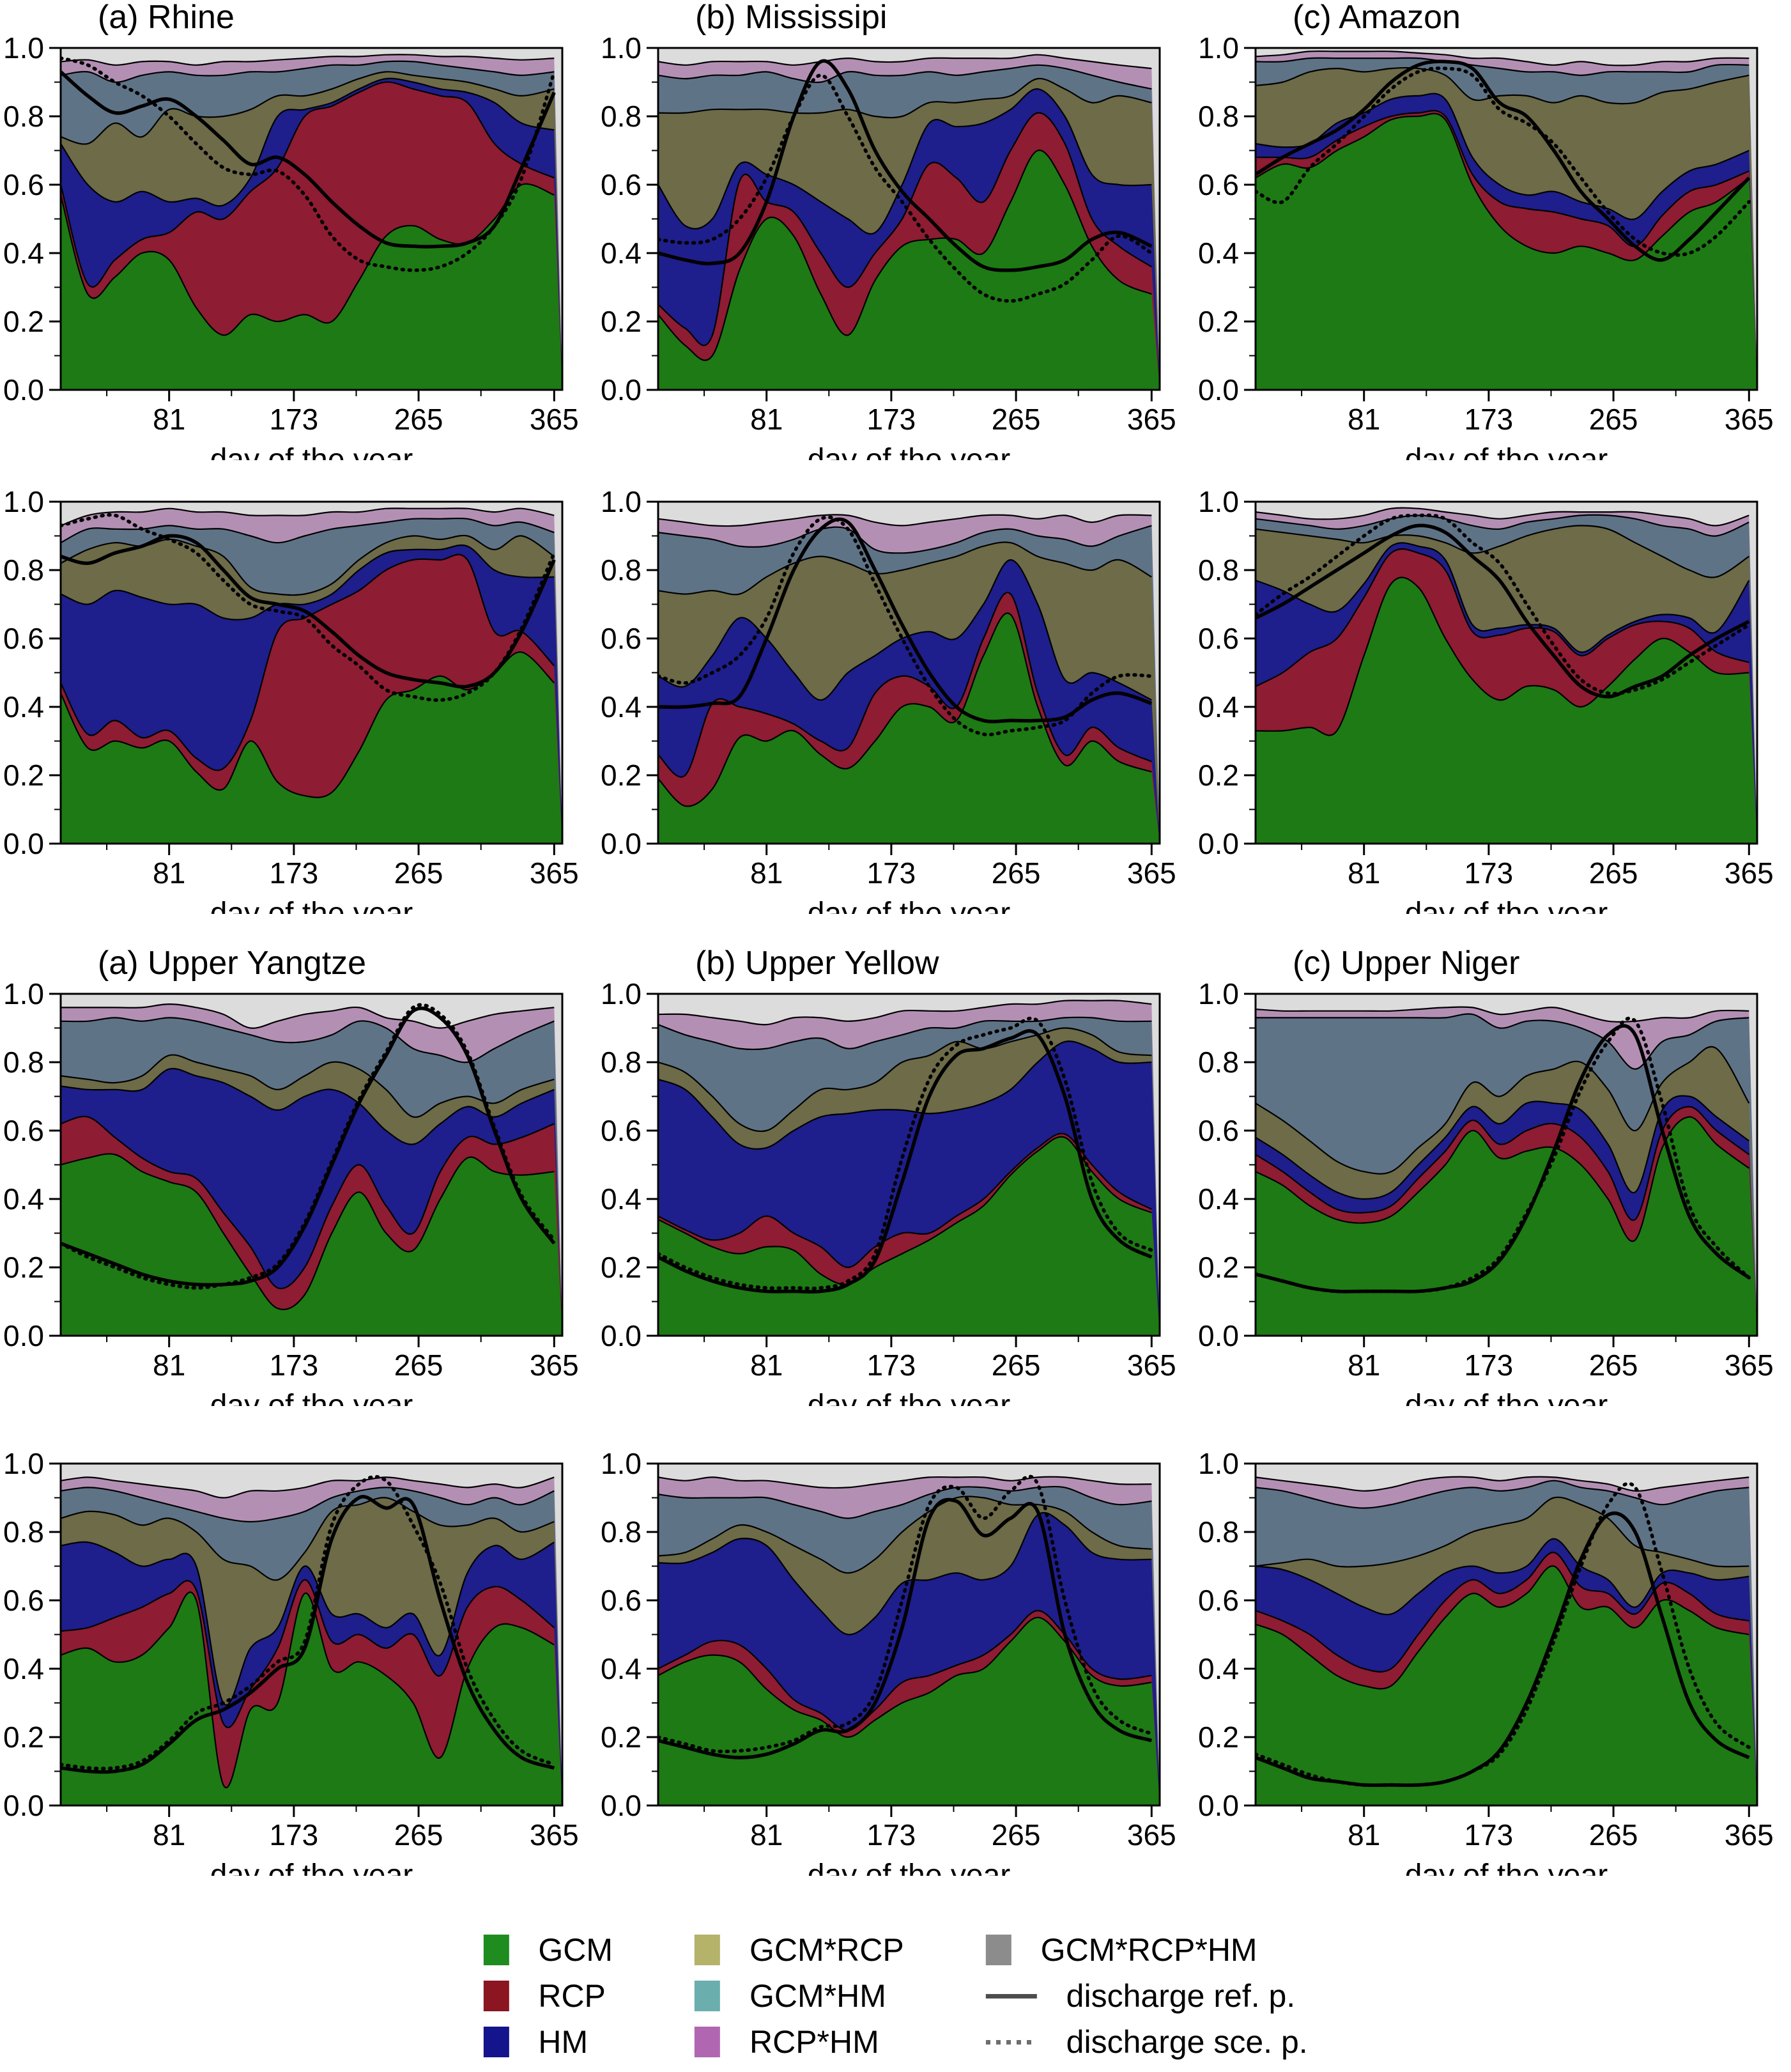 This screenshot has height=2072, width=1791. I want to click on rcp-swatch-icon, so click(496, 1996).